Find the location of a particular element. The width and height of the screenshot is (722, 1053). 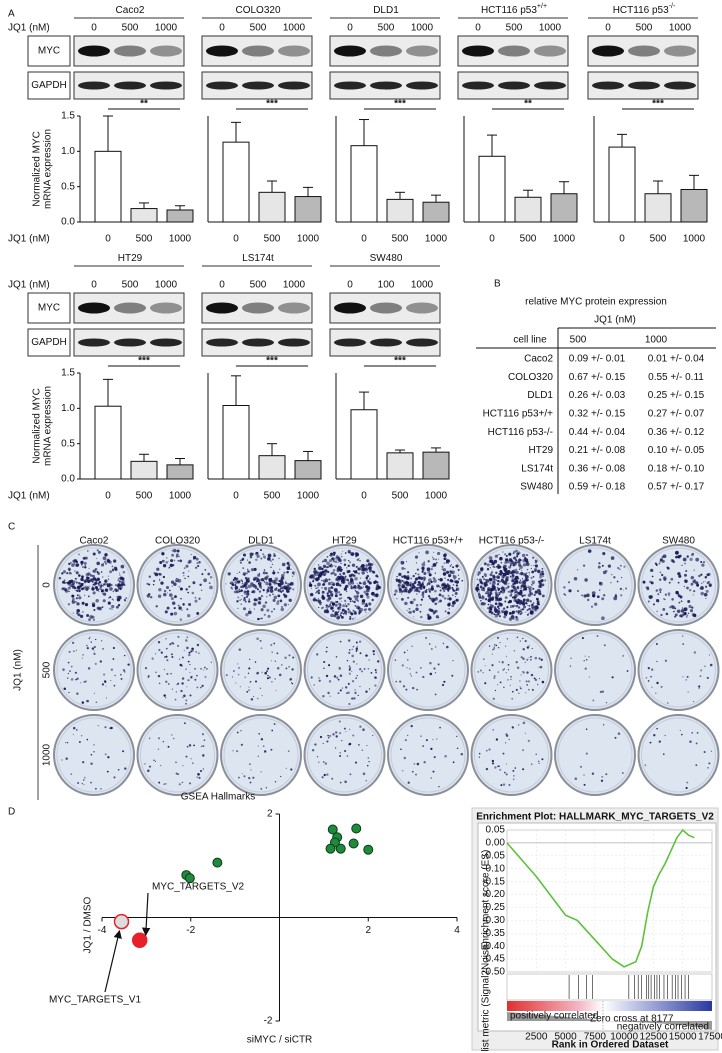

blot-label-box is located at coordinates (49, 308).